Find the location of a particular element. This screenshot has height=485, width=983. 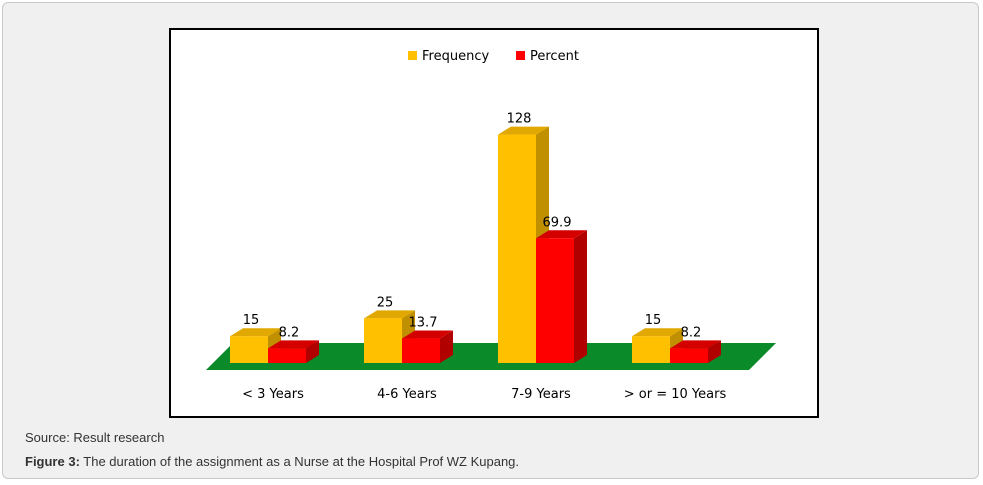

chart-legend: Frequency Percent is located at coordinates (493, 56).